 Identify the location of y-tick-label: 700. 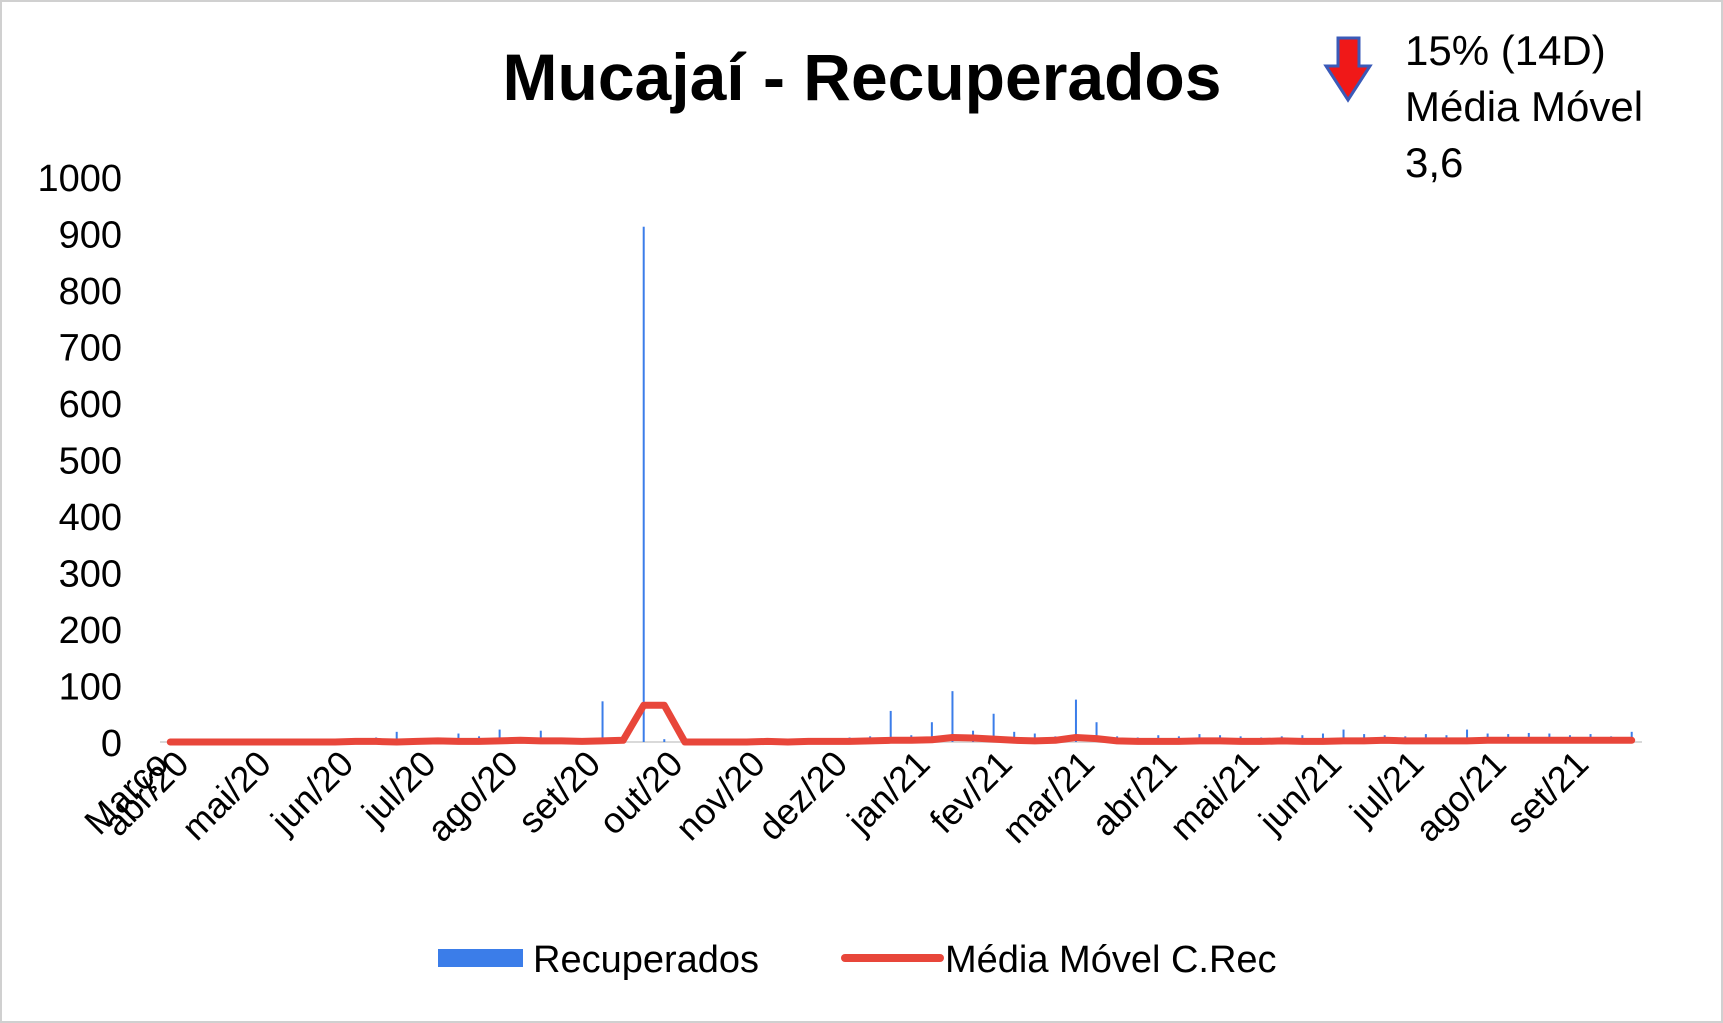
(90, 349).